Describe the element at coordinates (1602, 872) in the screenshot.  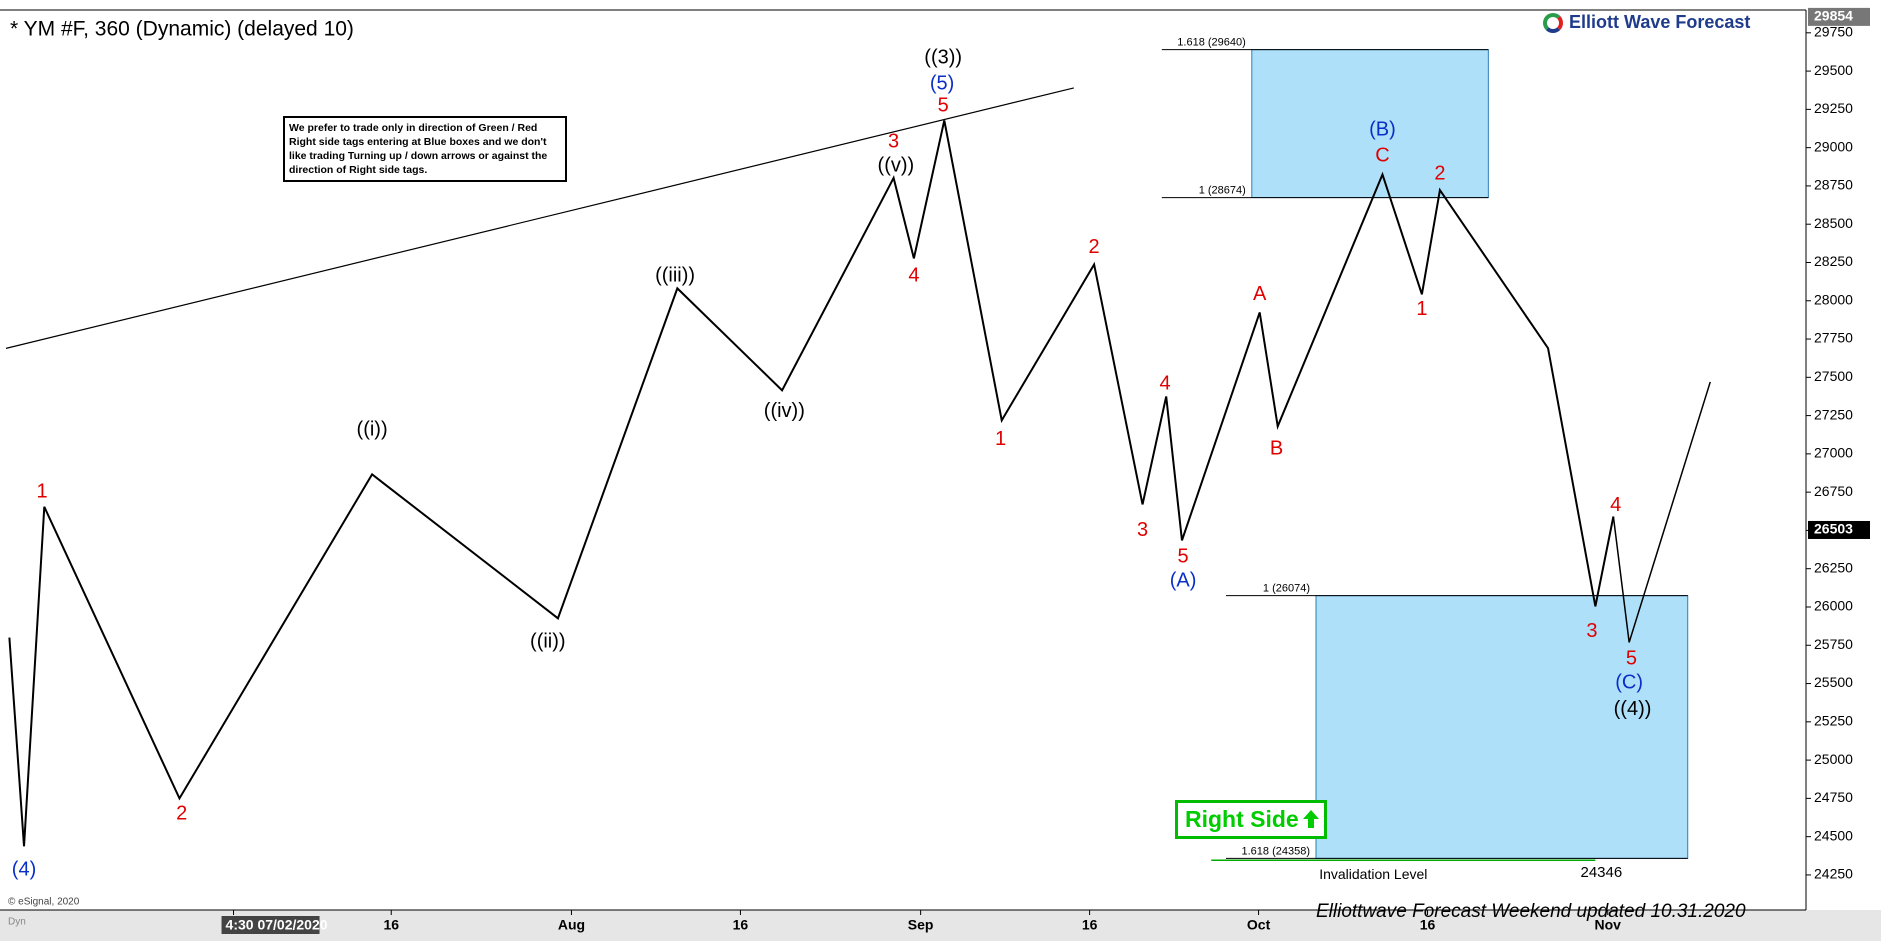
I see `invalidation-value: 24346` at that location.